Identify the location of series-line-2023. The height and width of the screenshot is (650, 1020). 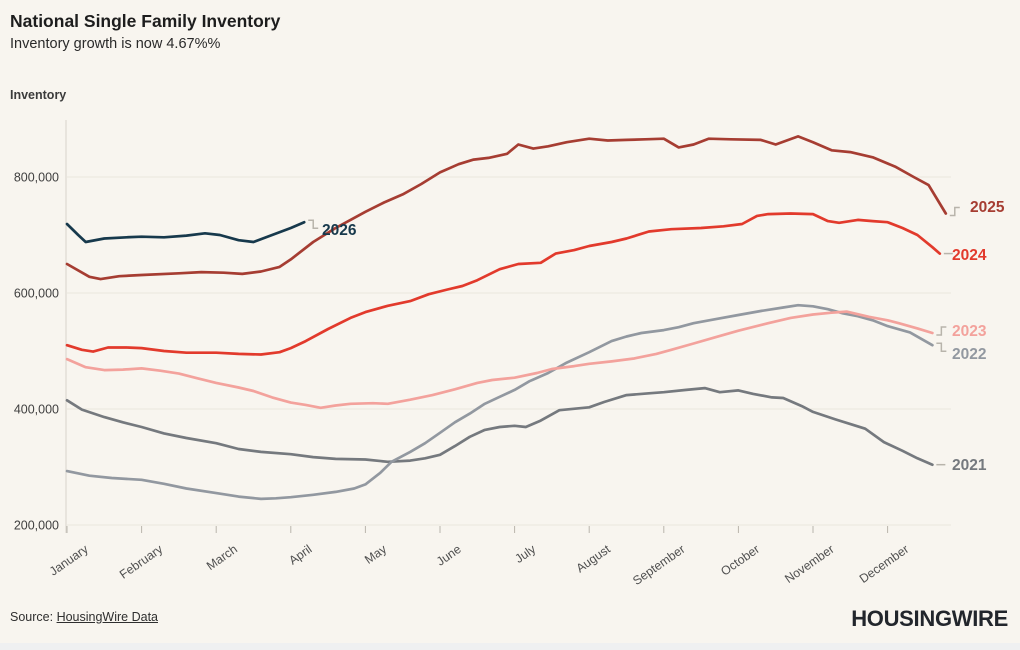
(499, 360).